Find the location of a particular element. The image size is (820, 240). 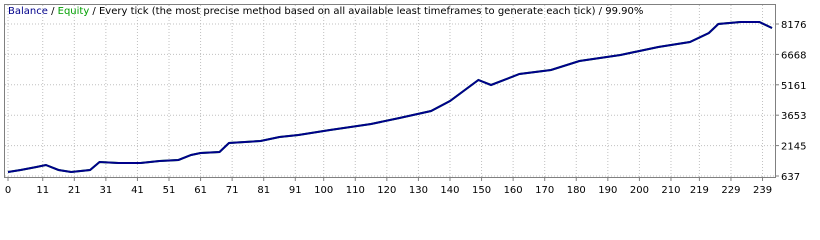

x-tick-label: 110 is located at coordinates (355, 190).